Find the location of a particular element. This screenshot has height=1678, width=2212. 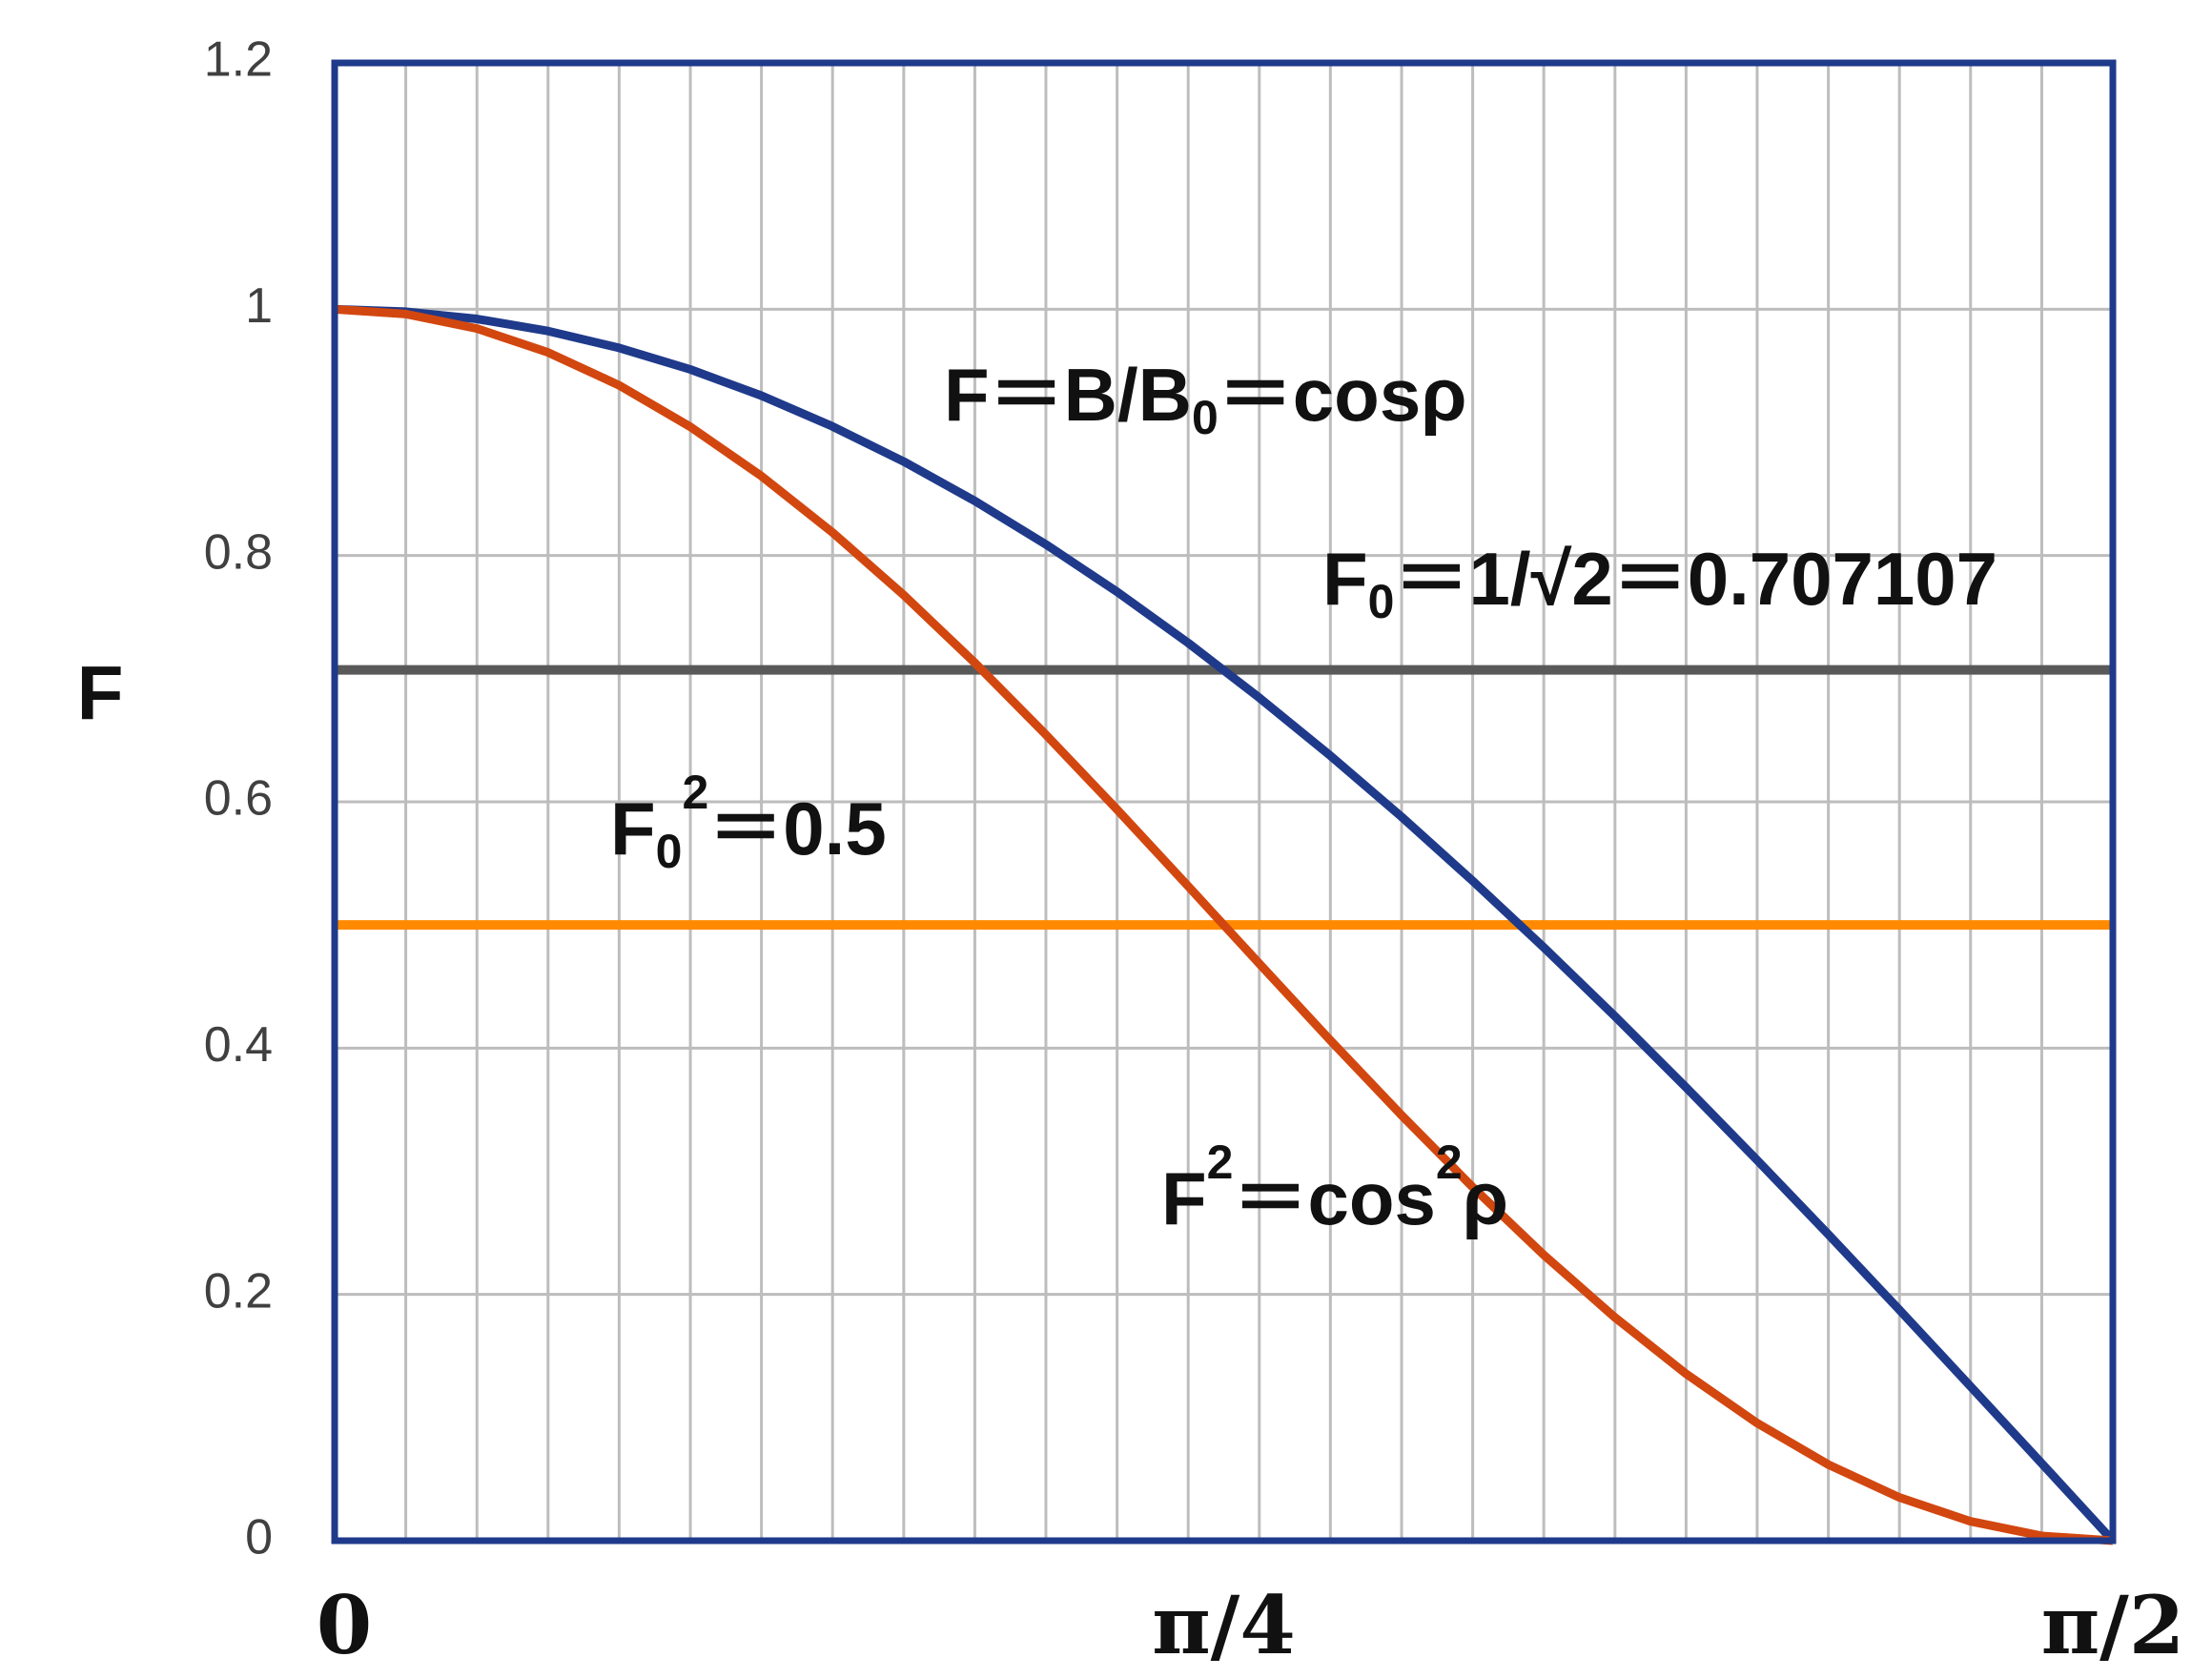

y-tick-label: 1 is located at coordinates (259, 306).